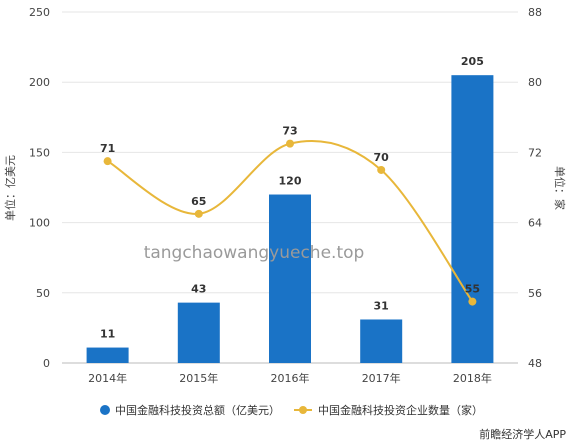 The height and width of the screenshot is (446, 570). I want to click on bar-data-label: 43, so click(198, 289).